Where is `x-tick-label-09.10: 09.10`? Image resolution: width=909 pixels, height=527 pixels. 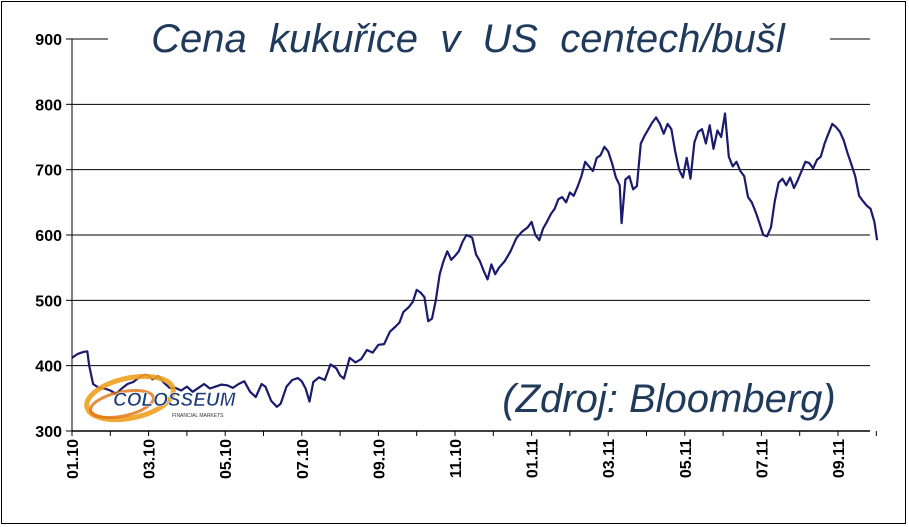
x-tick-label-09.10: 09.10 is located at coordinates (379, 459).